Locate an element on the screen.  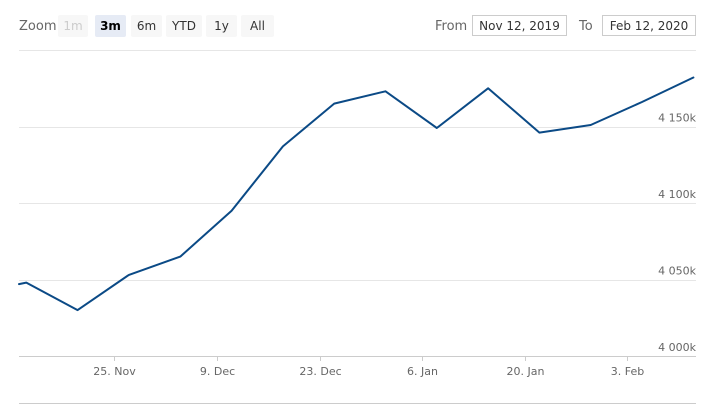
y-tick-label: 4 150k is located at coordinates (677, 118).